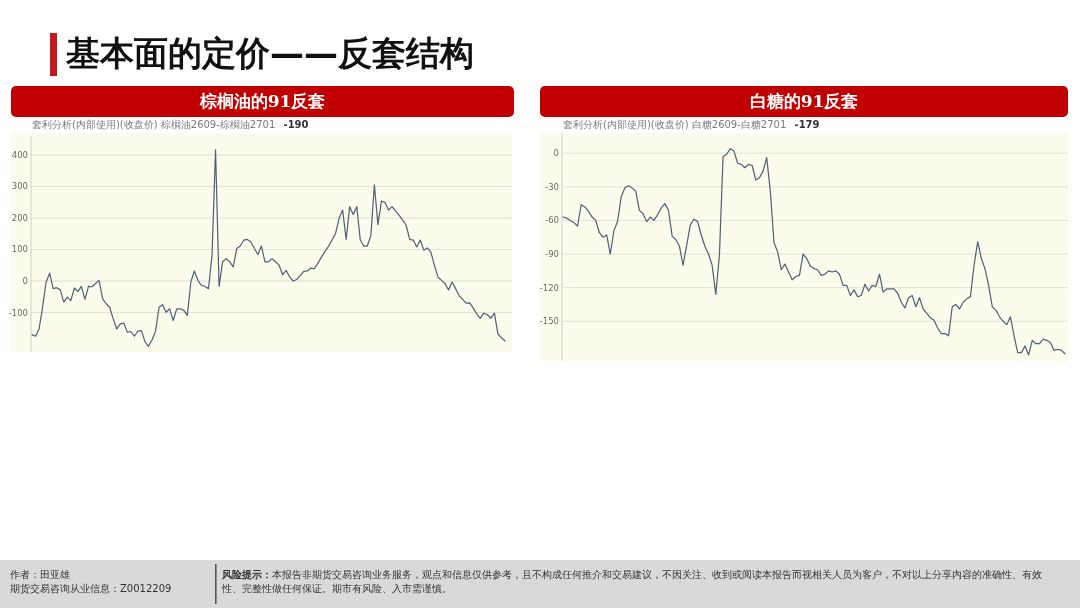 This screenshot has width=1080, height=608. I want to click on y-tick-label: 400, so click(19, 154).